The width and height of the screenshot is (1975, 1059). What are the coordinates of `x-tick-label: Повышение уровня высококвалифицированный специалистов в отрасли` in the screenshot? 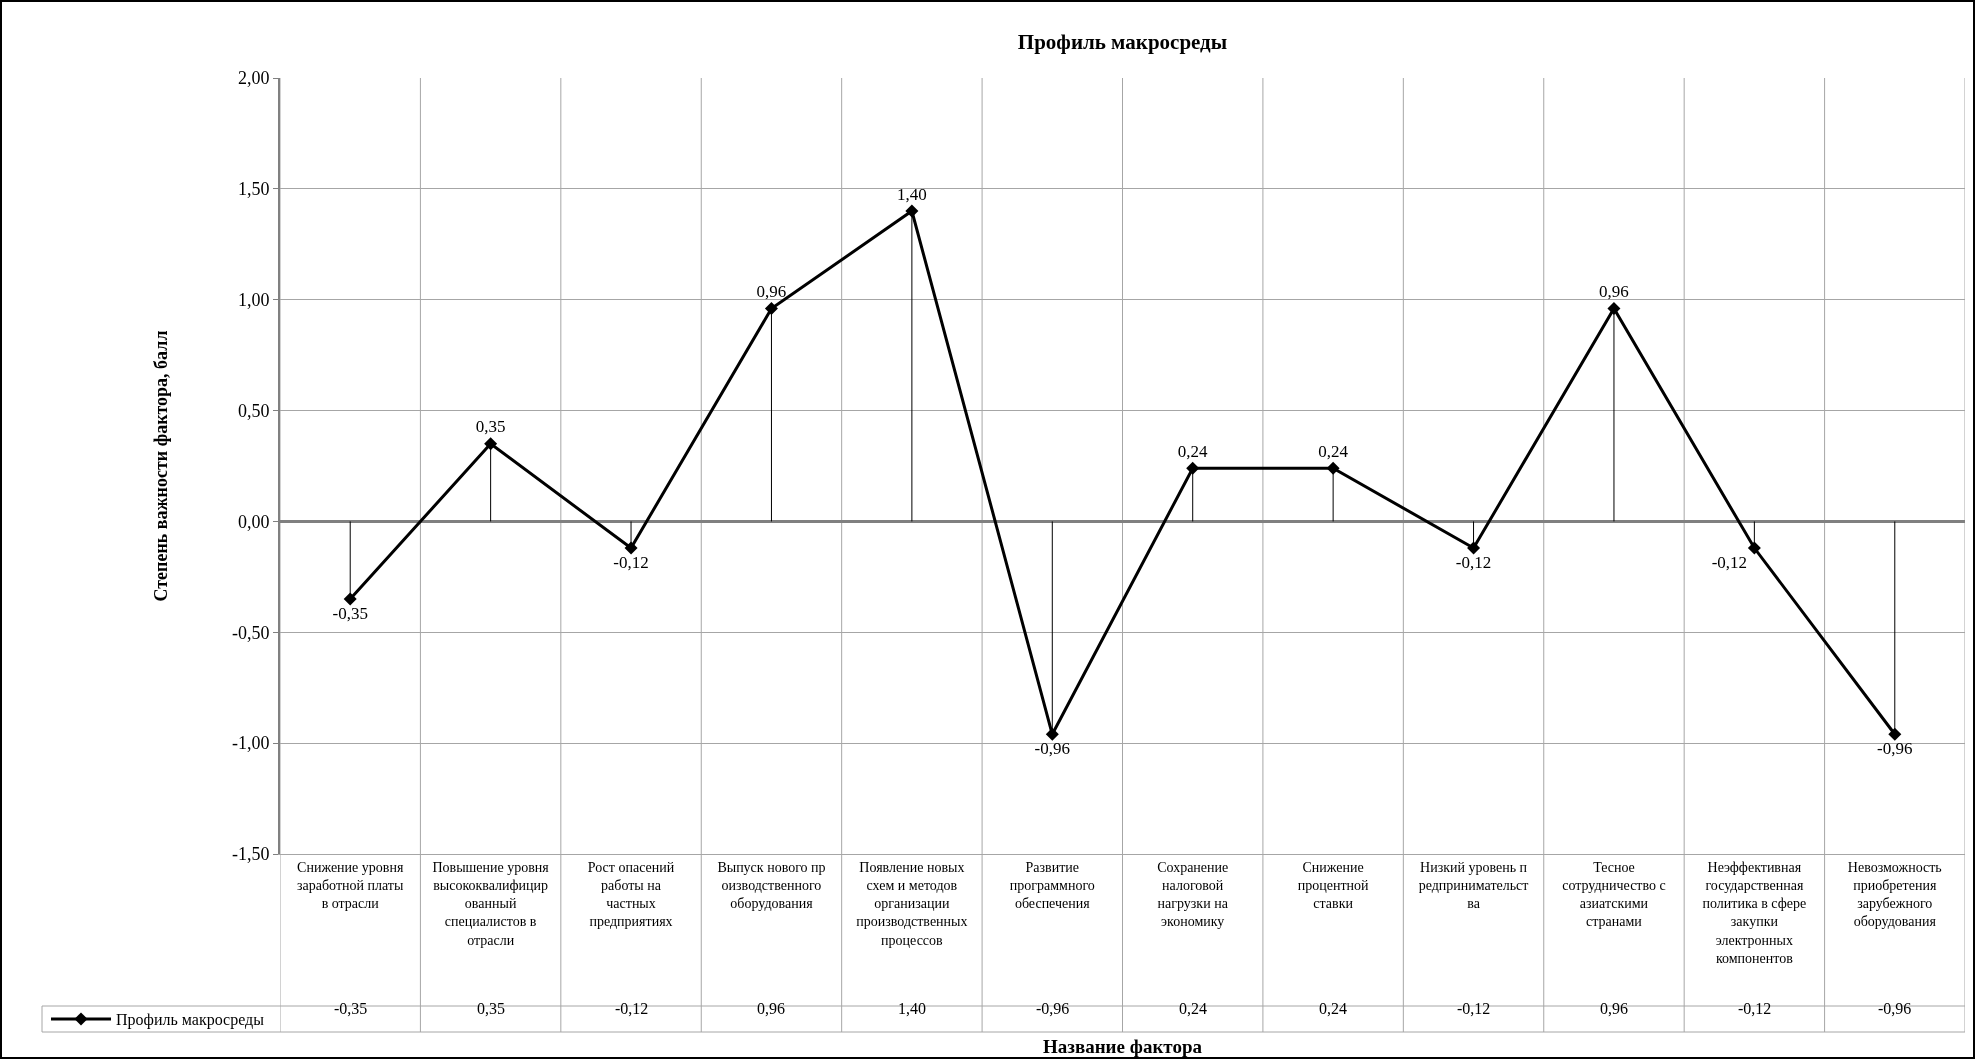 It's located at (491, 903).